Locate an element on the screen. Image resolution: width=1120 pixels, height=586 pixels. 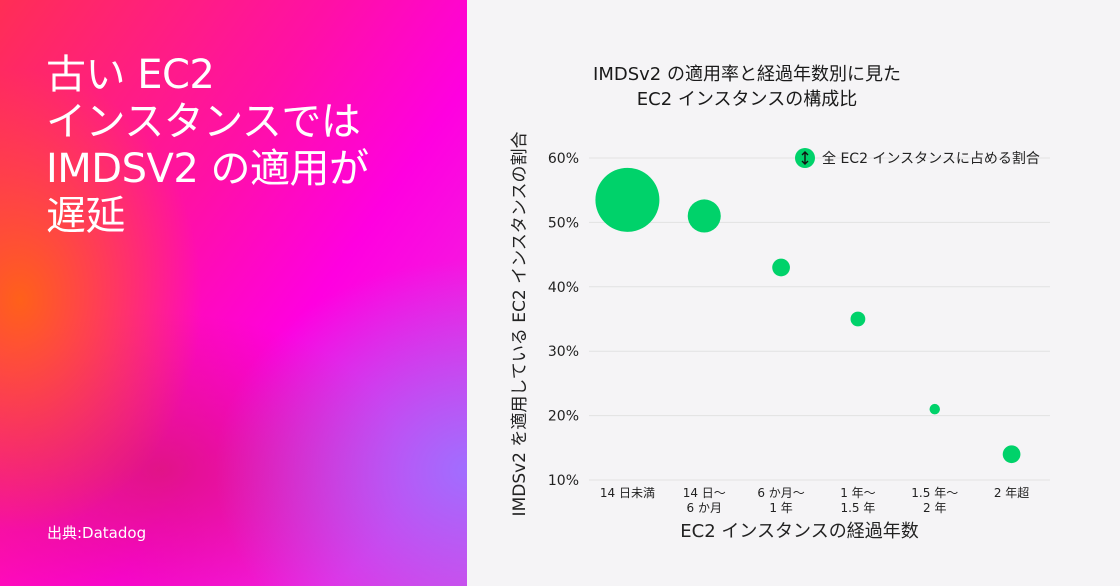
x-tick-label: 6 か月〜 1 年 is located at coordinates (780, 500).